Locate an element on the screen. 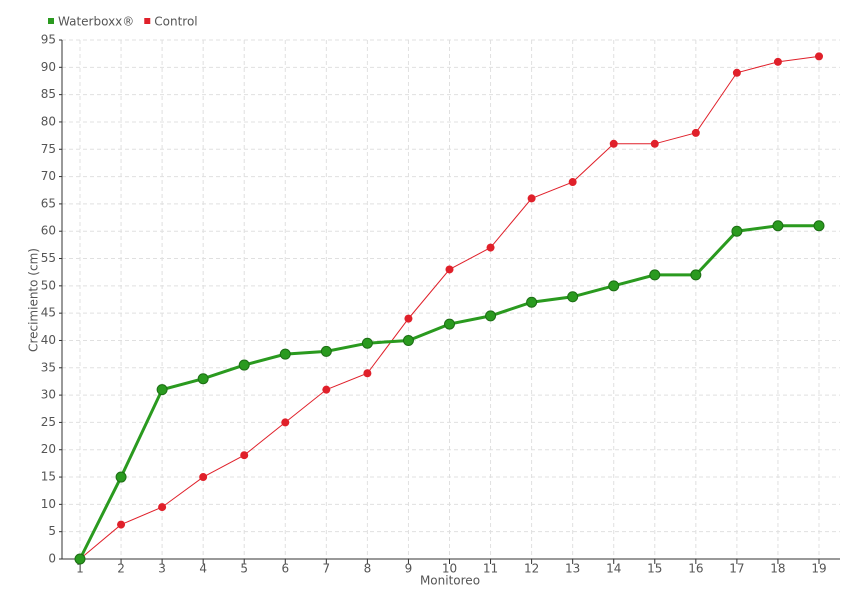 This screenshot has width=860, height=600. y-tick-label: 10 is located at coordinates (48, 504).